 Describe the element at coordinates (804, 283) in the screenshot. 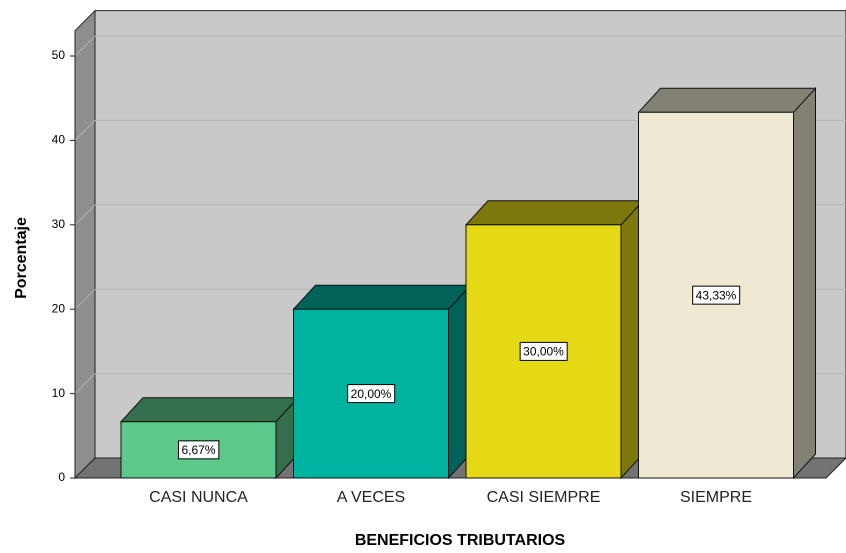

I see `bar-side` at that location.